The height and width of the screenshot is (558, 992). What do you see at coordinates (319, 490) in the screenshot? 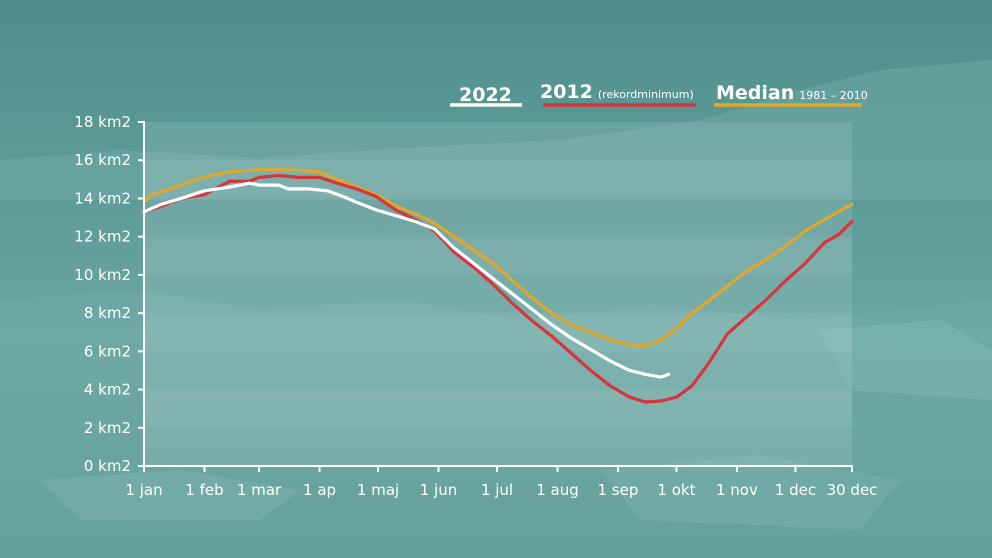
I see `x-tick-label: 1 ap` at bounding box center [319, 490].